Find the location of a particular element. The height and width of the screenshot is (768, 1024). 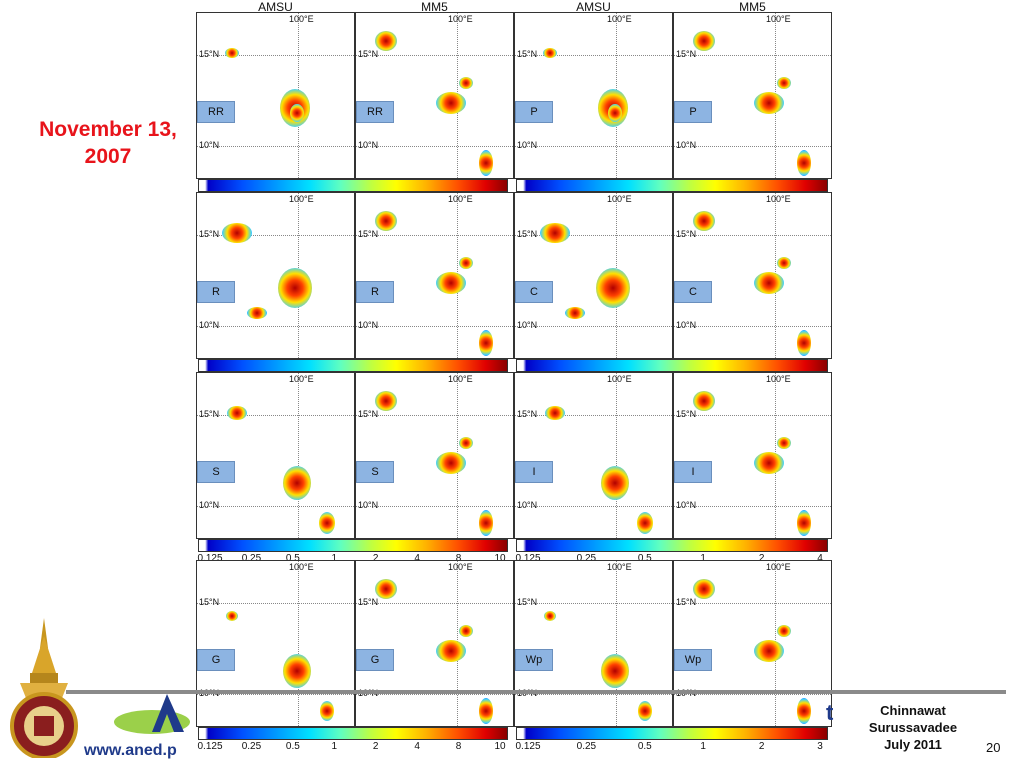

map-panel-r2-c2: 100°E 15°N 10°N R is located at coordinates (434, 275).